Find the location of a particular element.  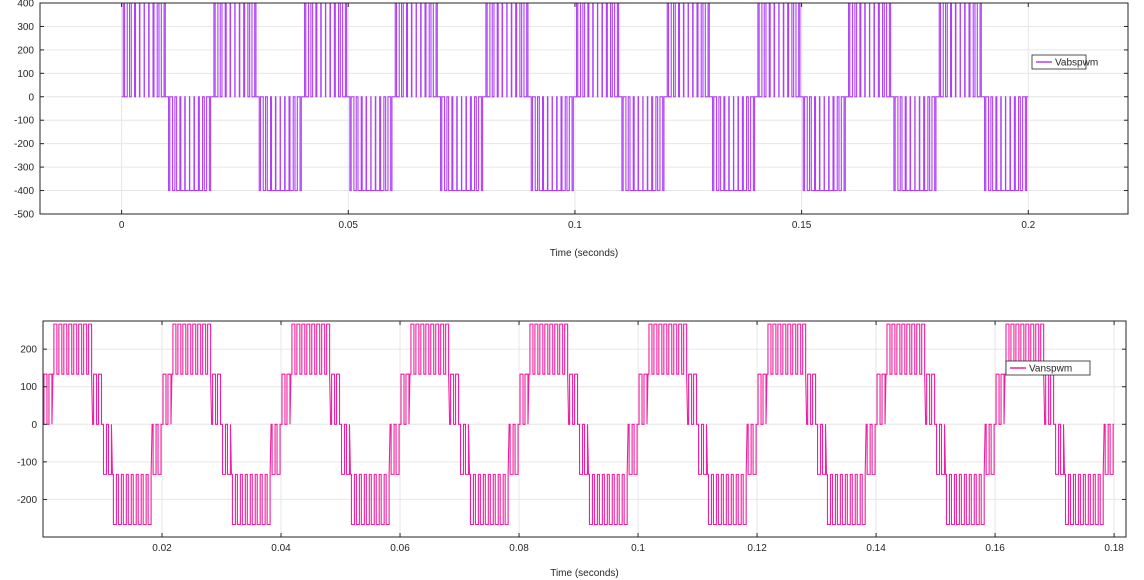

y-tick-label: -300 is located at coordinates (24, 168).